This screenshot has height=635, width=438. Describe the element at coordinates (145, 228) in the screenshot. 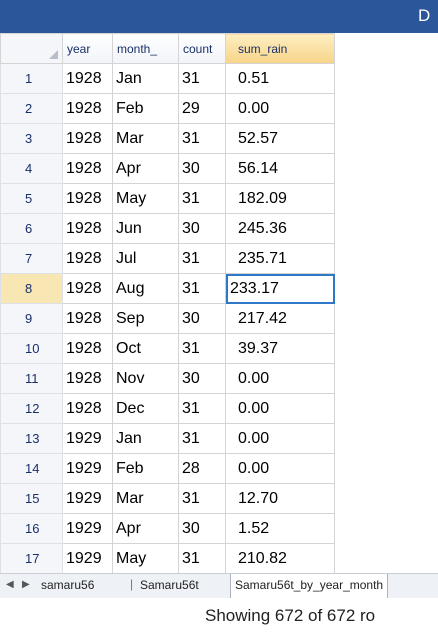

I see `cell-month: Jun` at that location.